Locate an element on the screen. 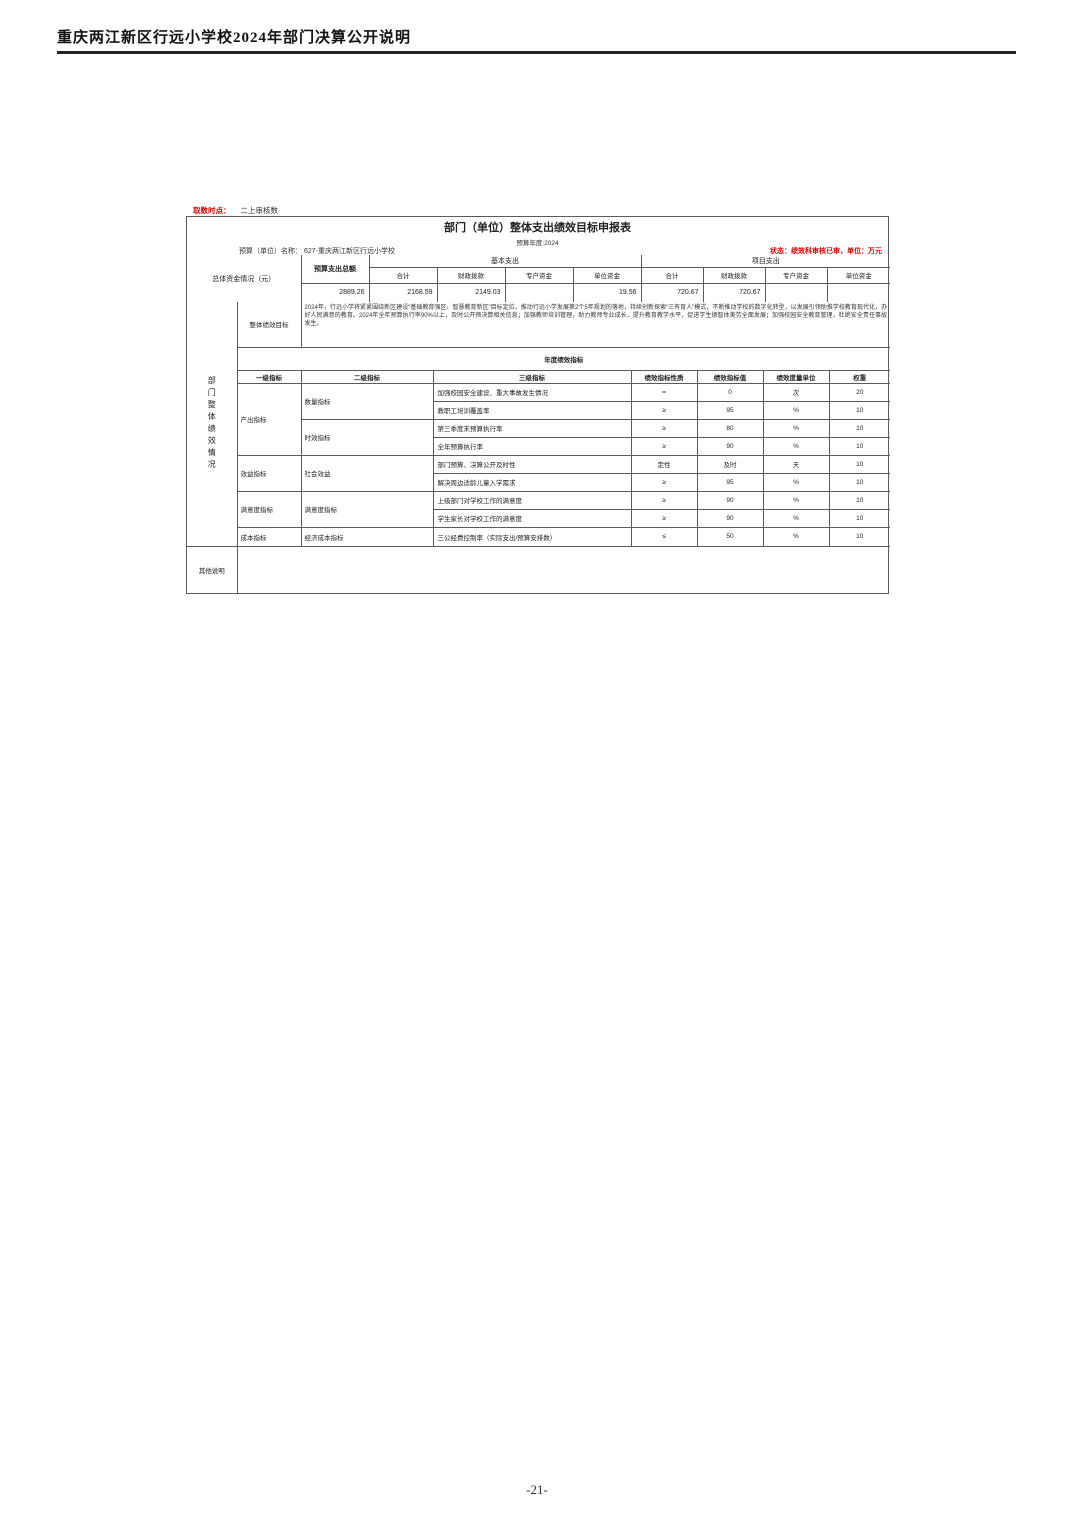  budget-total-value: 2889.26 is located at coordinates (335, 292).